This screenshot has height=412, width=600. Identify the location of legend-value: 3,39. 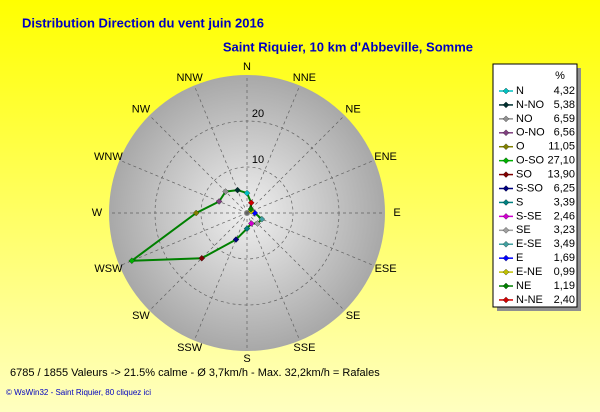
(564, 202).